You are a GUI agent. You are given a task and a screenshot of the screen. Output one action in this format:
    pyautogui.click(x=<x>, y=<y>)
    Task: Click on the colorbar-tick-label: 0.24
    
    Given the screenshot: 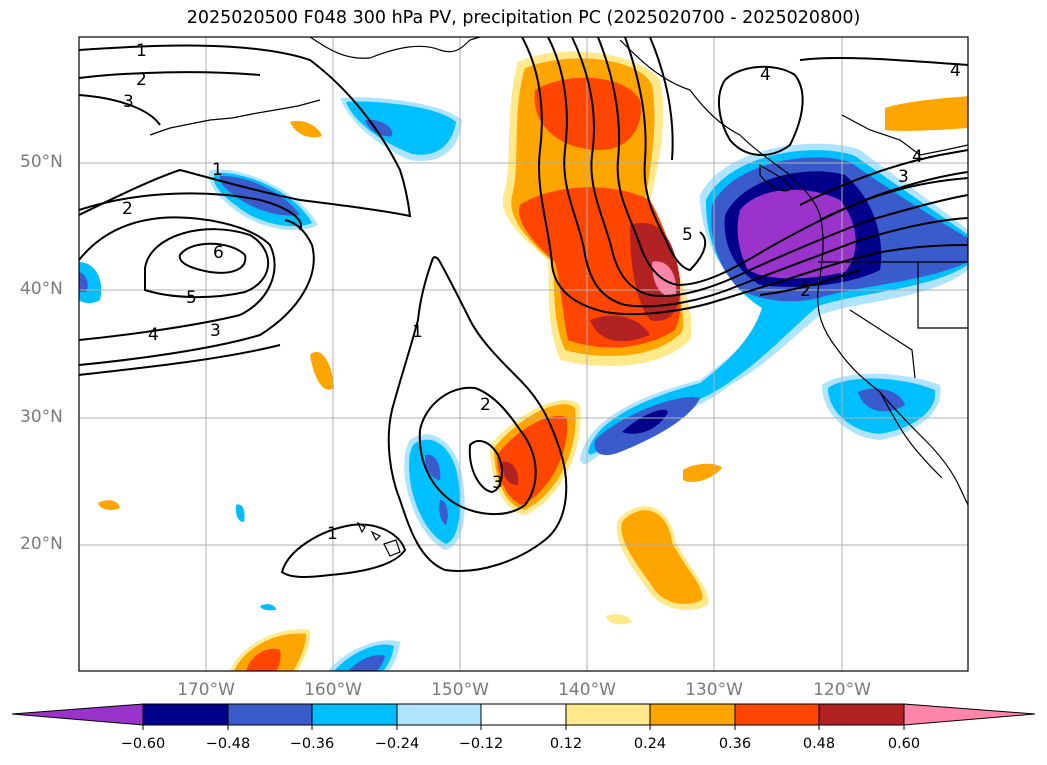 What is the action you would take?
    pyautogui.click(x=650, y=744)
    